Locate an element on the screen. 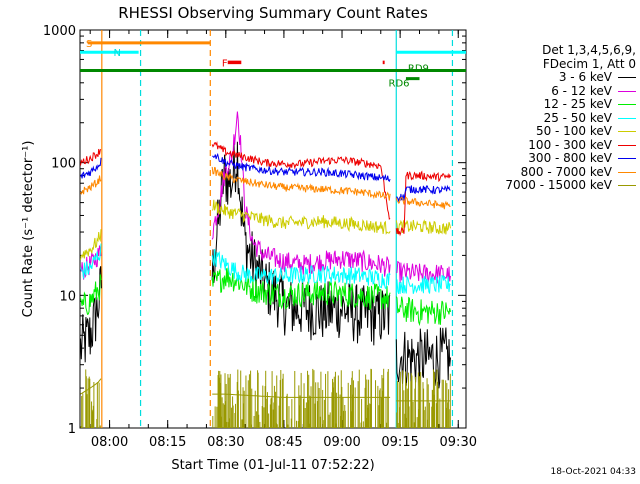 This screenshot has height=484, width=640. y-tick-label: 10 is located at coordinates (67, 296).